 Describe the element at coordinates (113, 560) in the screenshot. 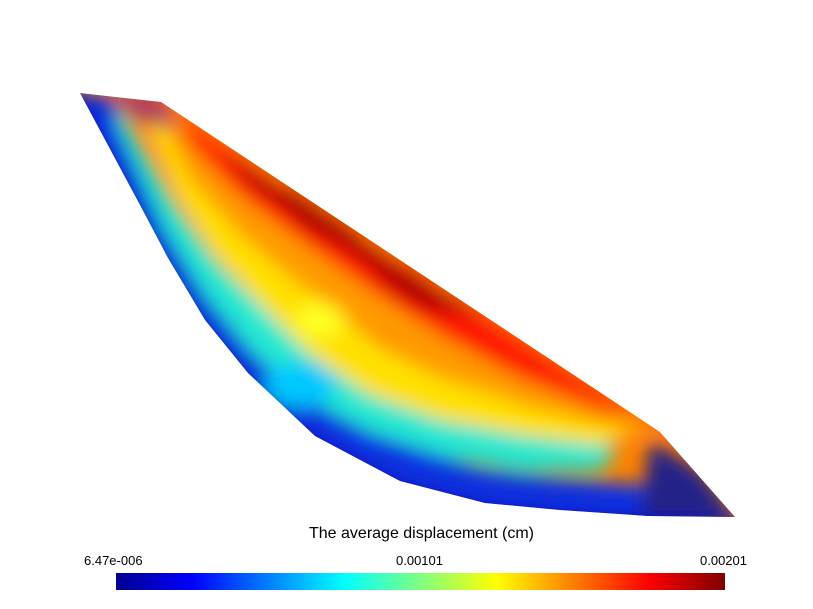

I see `colorbar-min-label: 6.47e-006` at that location.